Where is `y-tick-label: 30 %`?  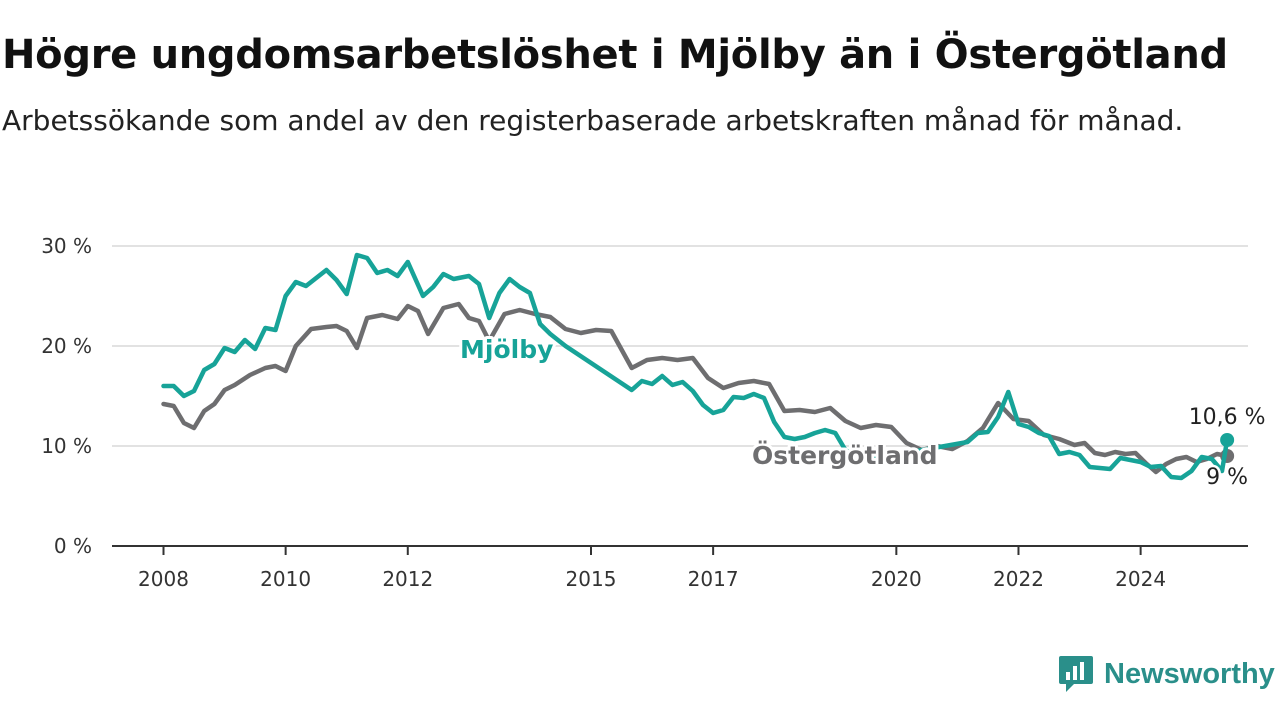 y-tick-label: 30 % is located at coordinates (66, 246).